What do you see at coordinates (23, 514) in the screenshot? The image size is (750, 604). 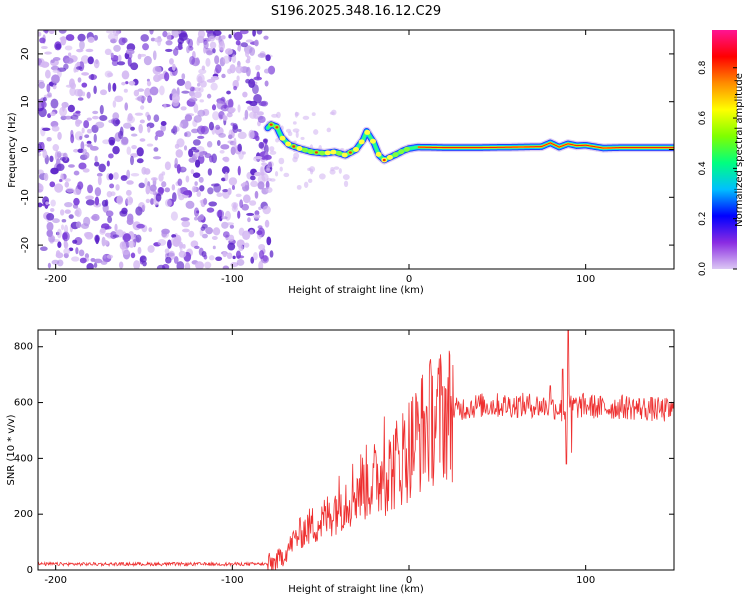 I see `snr-y-tick-label: 200` at bounding box center [23, 514].